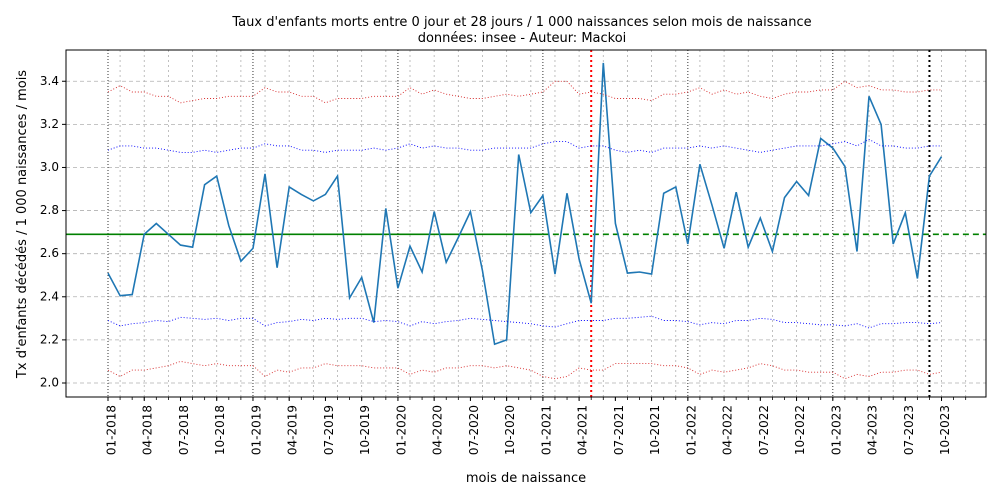  What do you see at coordinates (526, 478) in the screenshot?
I see `x-axis-label: mois de naissance` at bounding box center [526, 478].